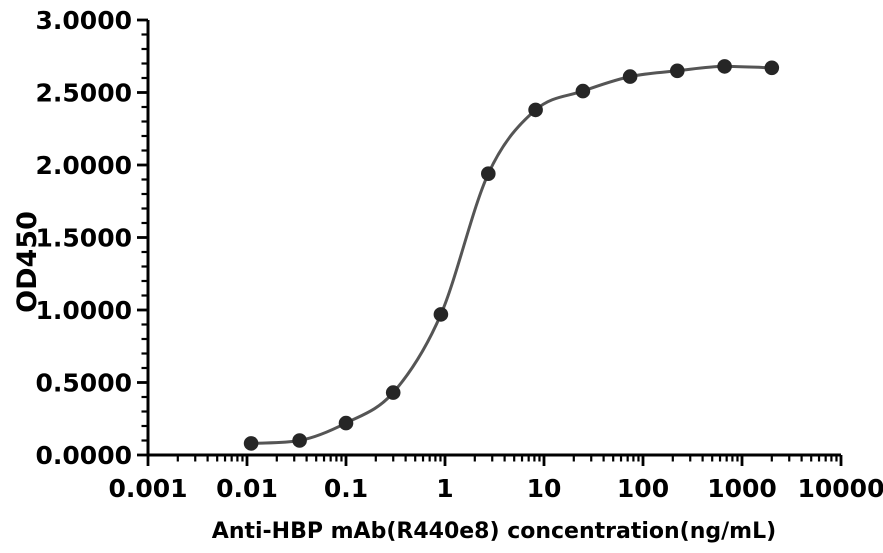 This screenshot has width=883, height=553. What do you see at coordinates (643, 488) in the screenshot?
I see `x-tick-label: 100` at bounding box center [643, 488].